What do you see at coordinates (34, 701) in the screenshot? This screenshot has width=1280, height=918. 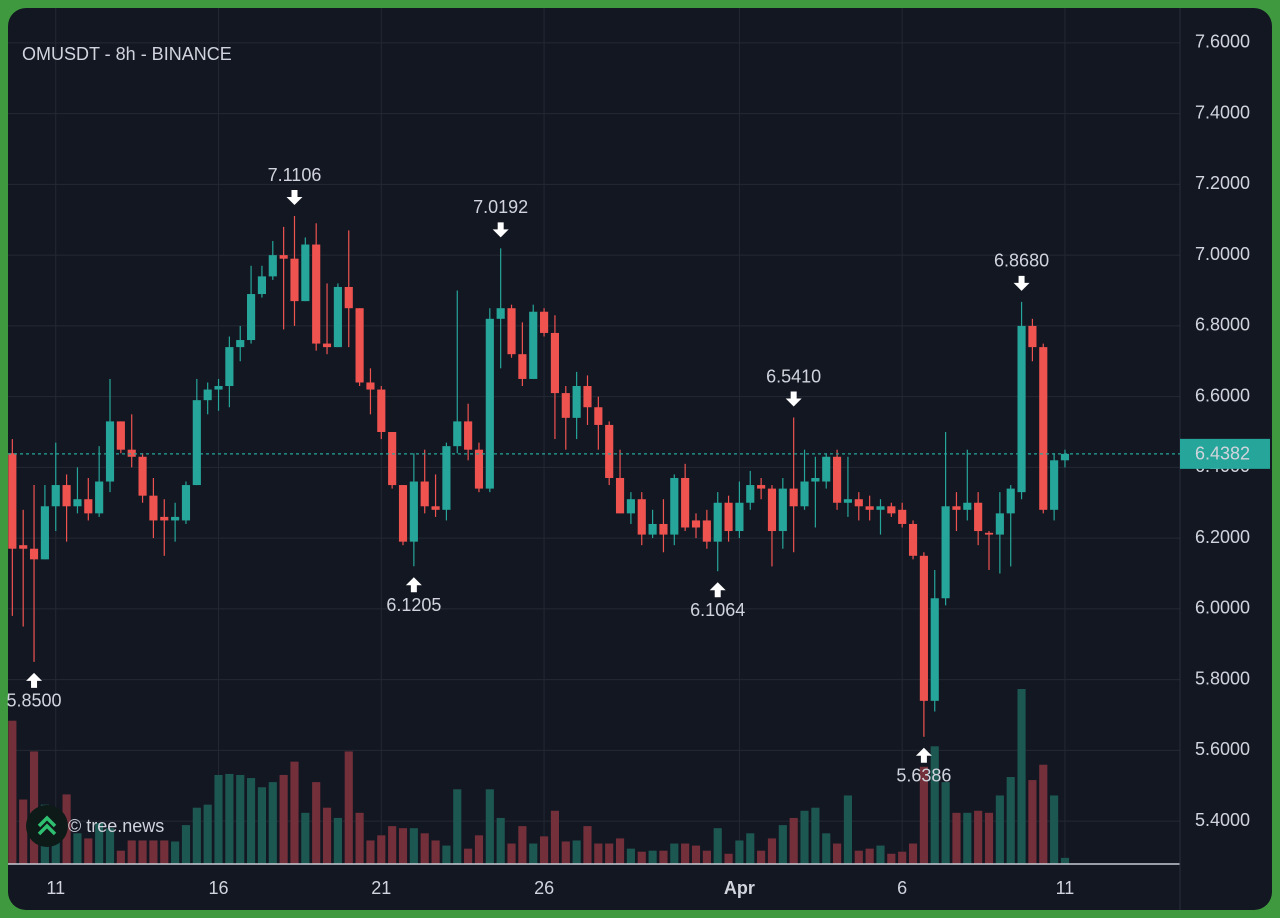 I see `low-label: 5.8500` at bounding box center [34, 701].